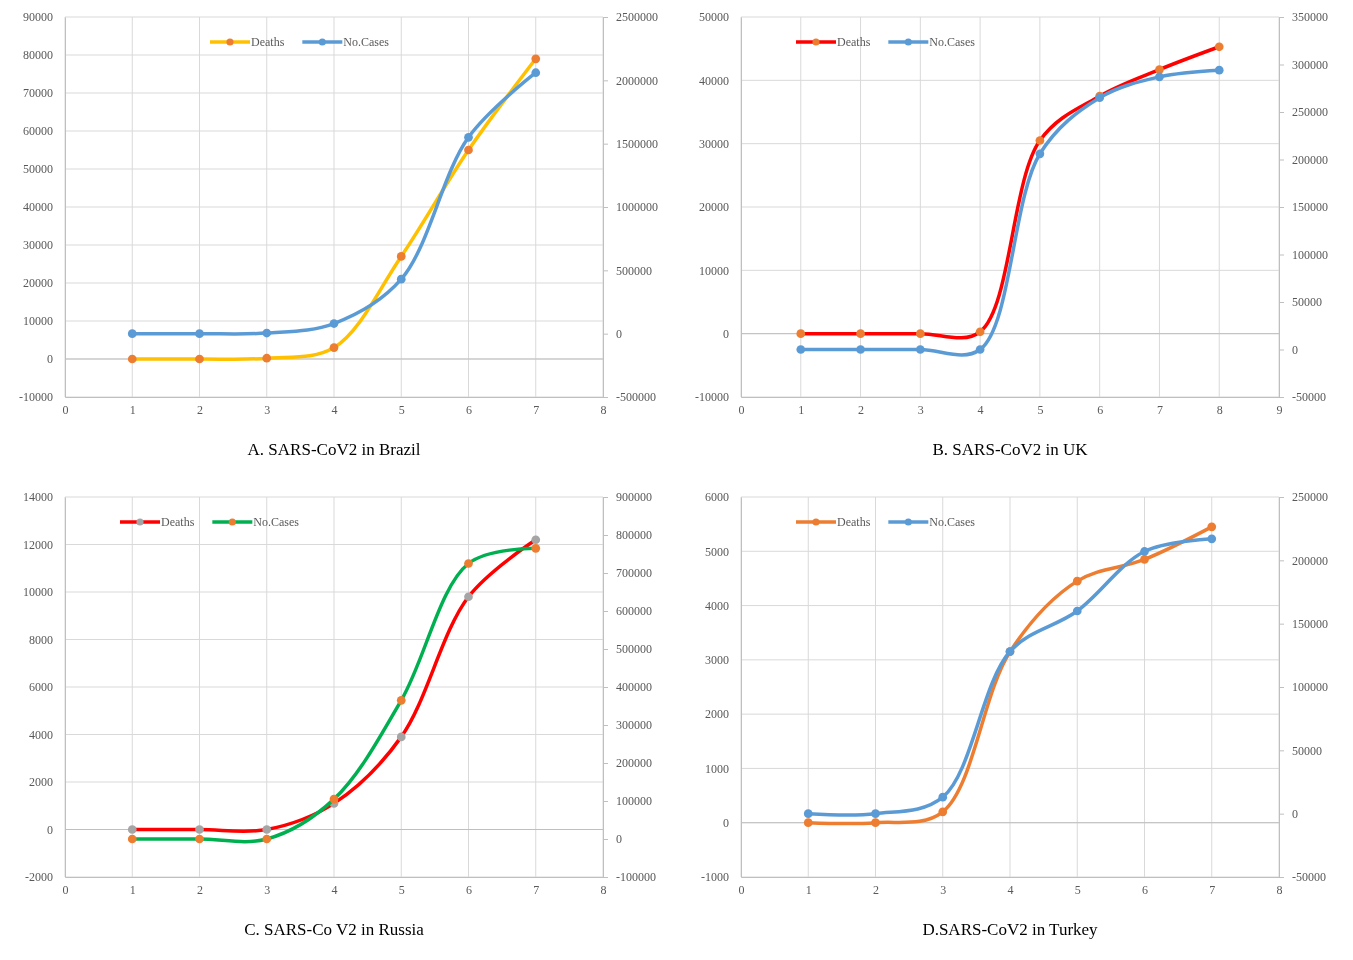  What do you see at coordinates (38, 544) in the screenshot?
I see `y-tick-label: 12000` at bounding box center [38, 544].